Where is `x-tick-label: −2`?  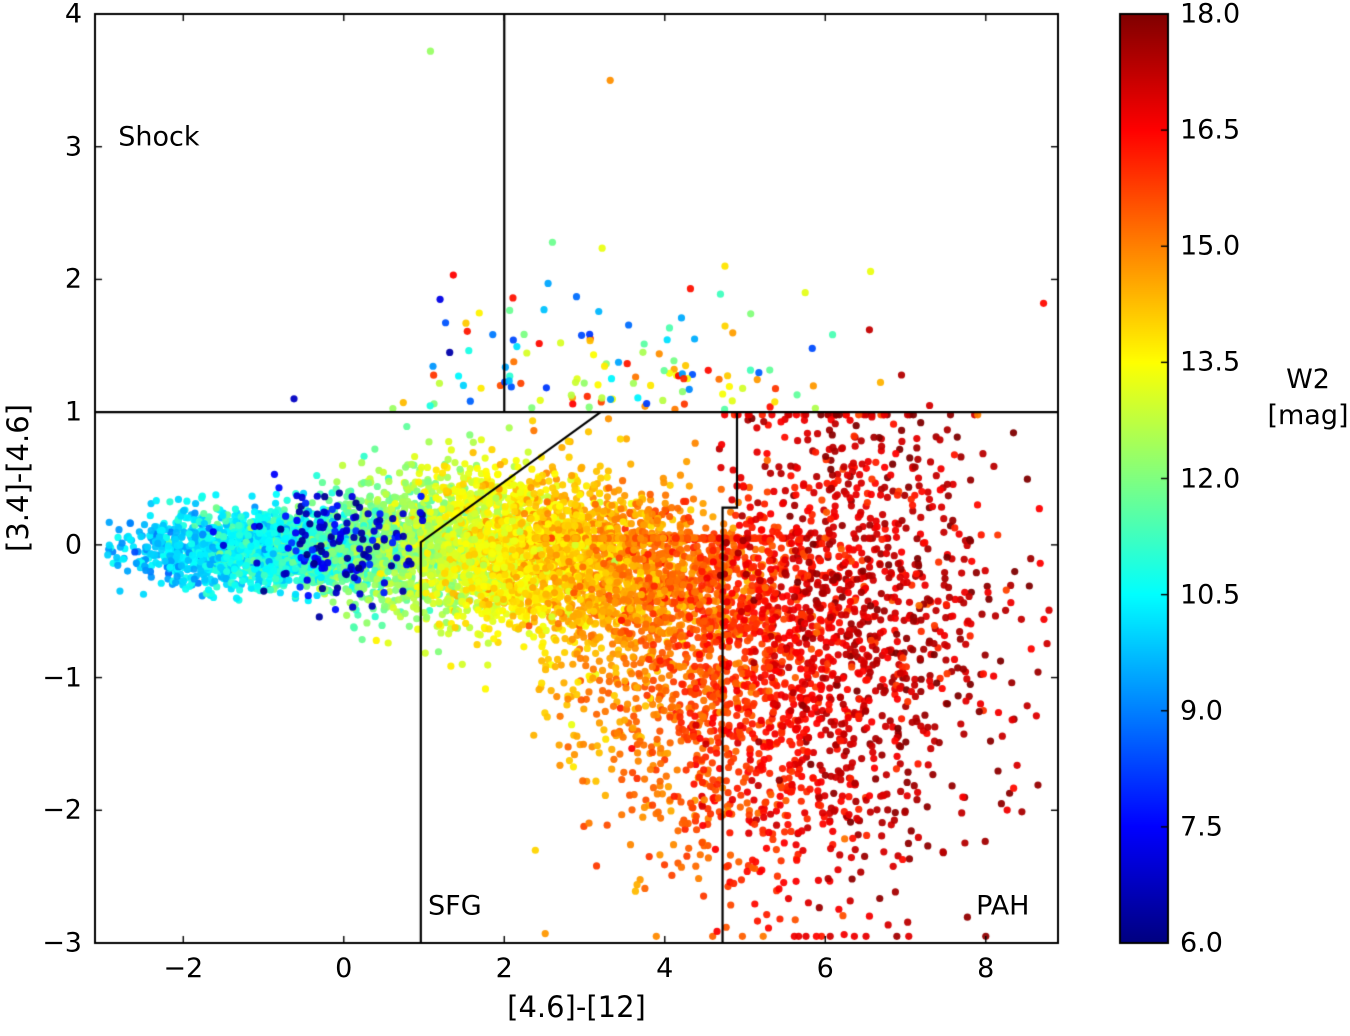
x-tick-label: −2 is located at coordinates (183, 968).